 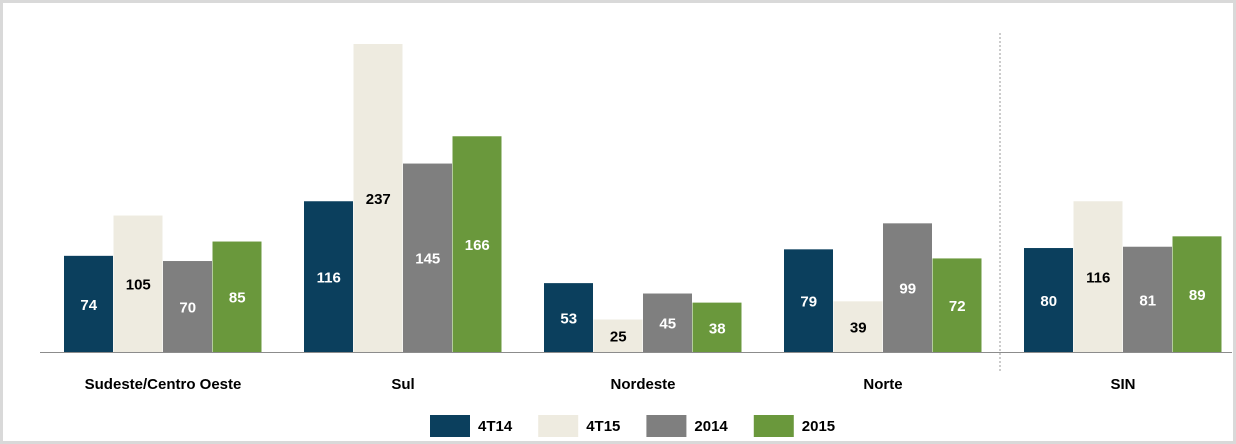 I want to click on data-label: 80, so click(x=1048, y=301).